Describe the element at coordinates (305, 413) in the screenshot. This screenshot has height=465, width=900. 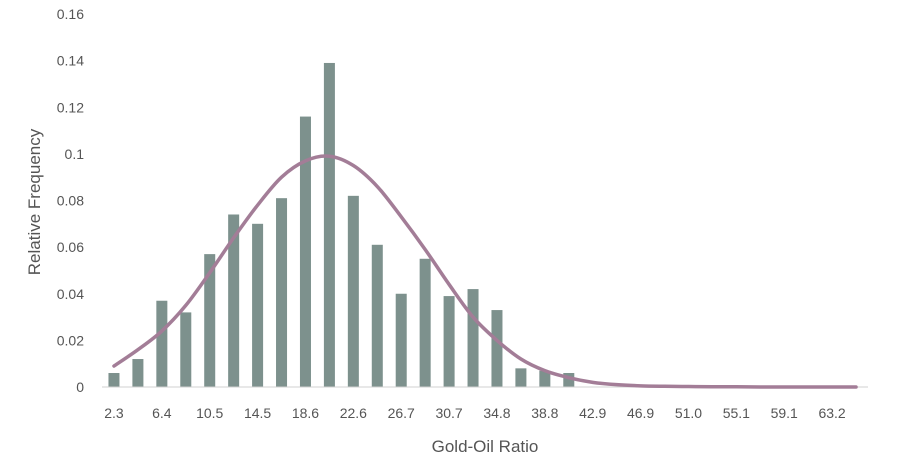
I see `x-tick-label: 18.6` at that location.